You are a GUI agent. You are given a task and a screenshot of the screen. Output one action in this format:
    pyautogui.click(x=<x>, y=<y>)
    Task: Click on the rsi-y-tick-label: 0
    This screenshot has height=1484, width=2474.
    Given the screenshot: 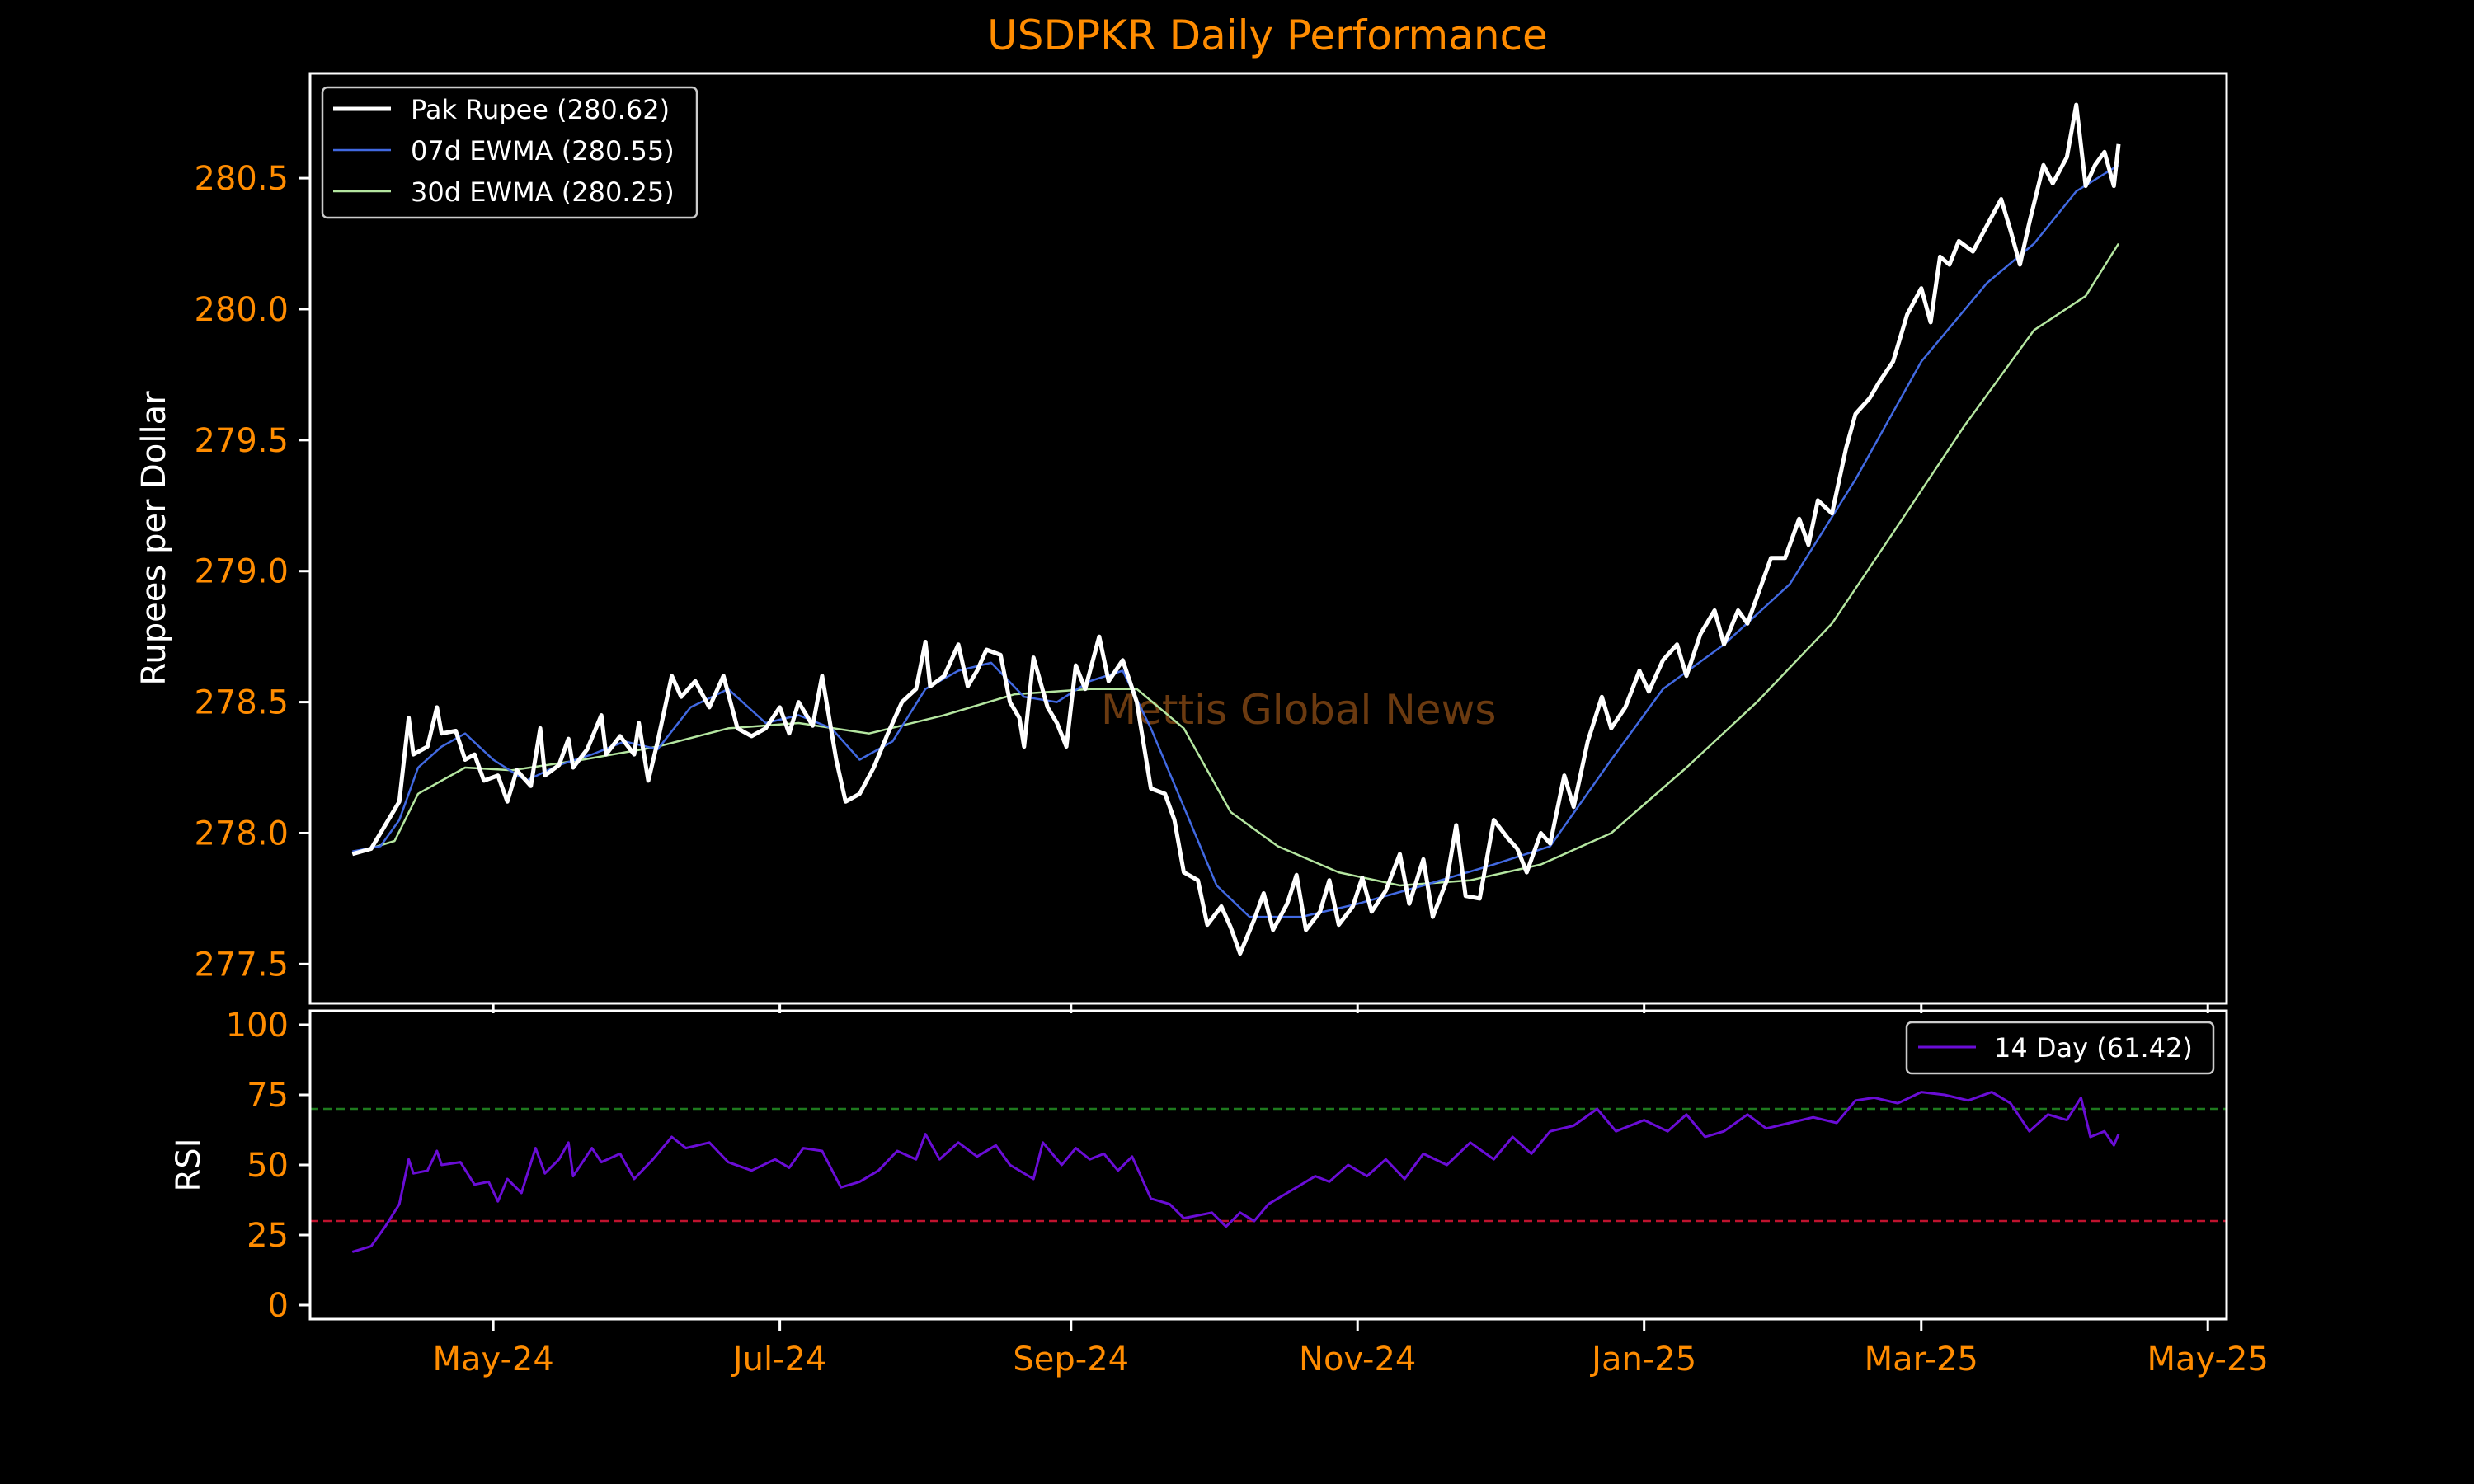 What is the action you would take?
    pyautogui.click(x=278, y=1306)
    